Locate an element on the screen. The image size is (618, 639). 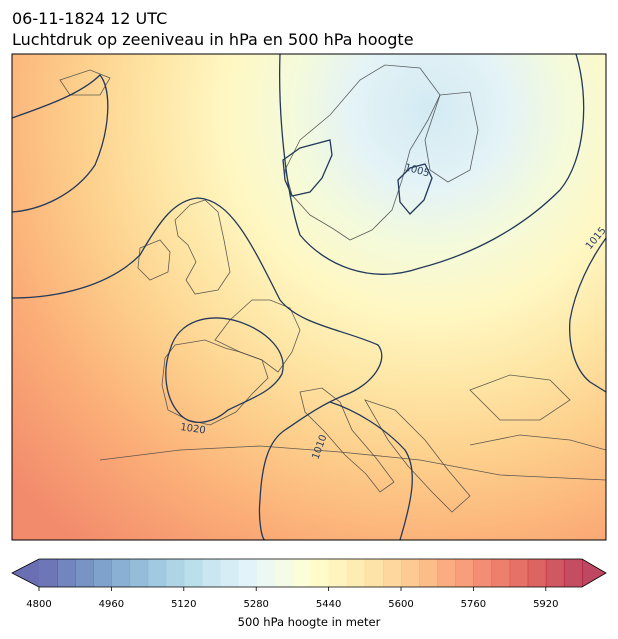
isobar-1005-north is located at coordinates (307, 168).